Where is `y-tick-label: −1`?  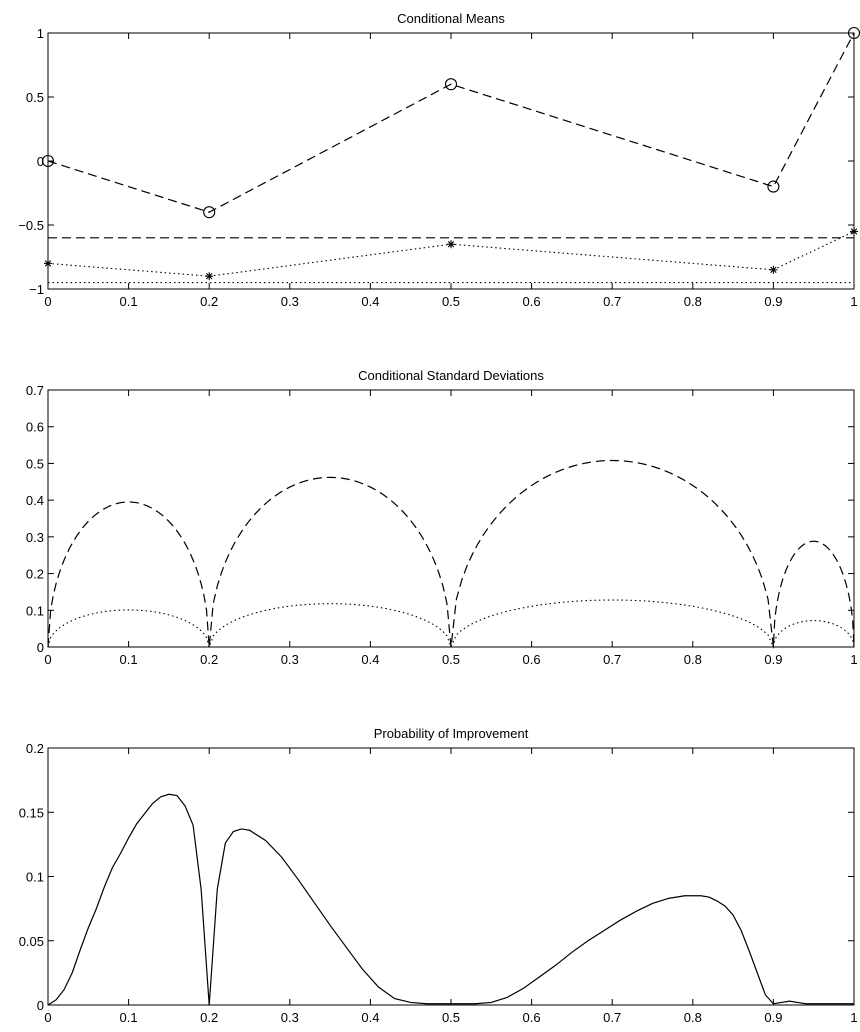
y-tick-label: −1 is located at coordinates (36, 289).